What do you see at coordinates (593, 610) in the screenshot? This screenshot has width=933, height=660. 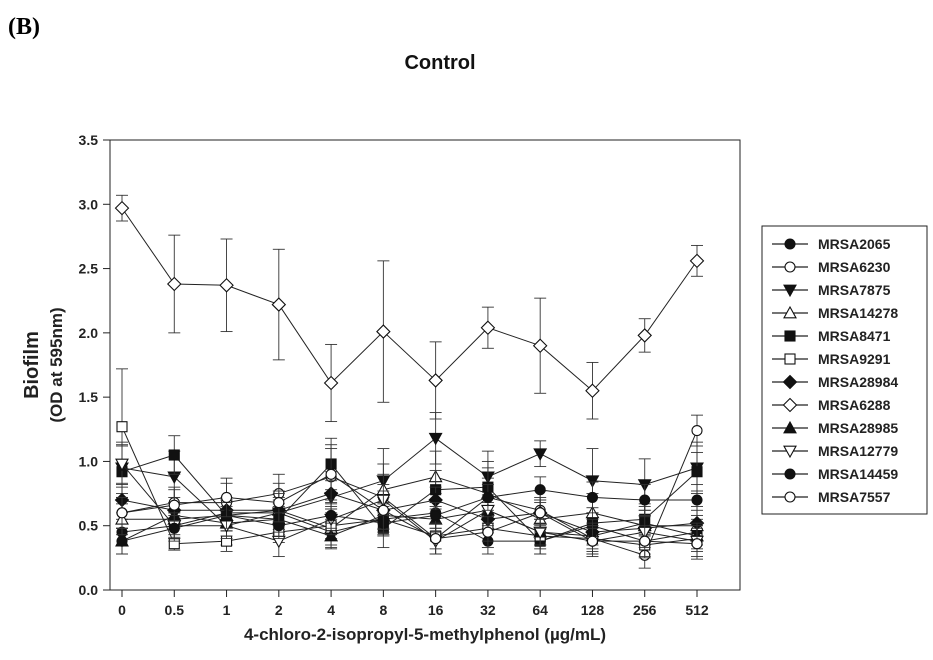 I see `x-tick-label: 128` at bounding box center [593, 610].